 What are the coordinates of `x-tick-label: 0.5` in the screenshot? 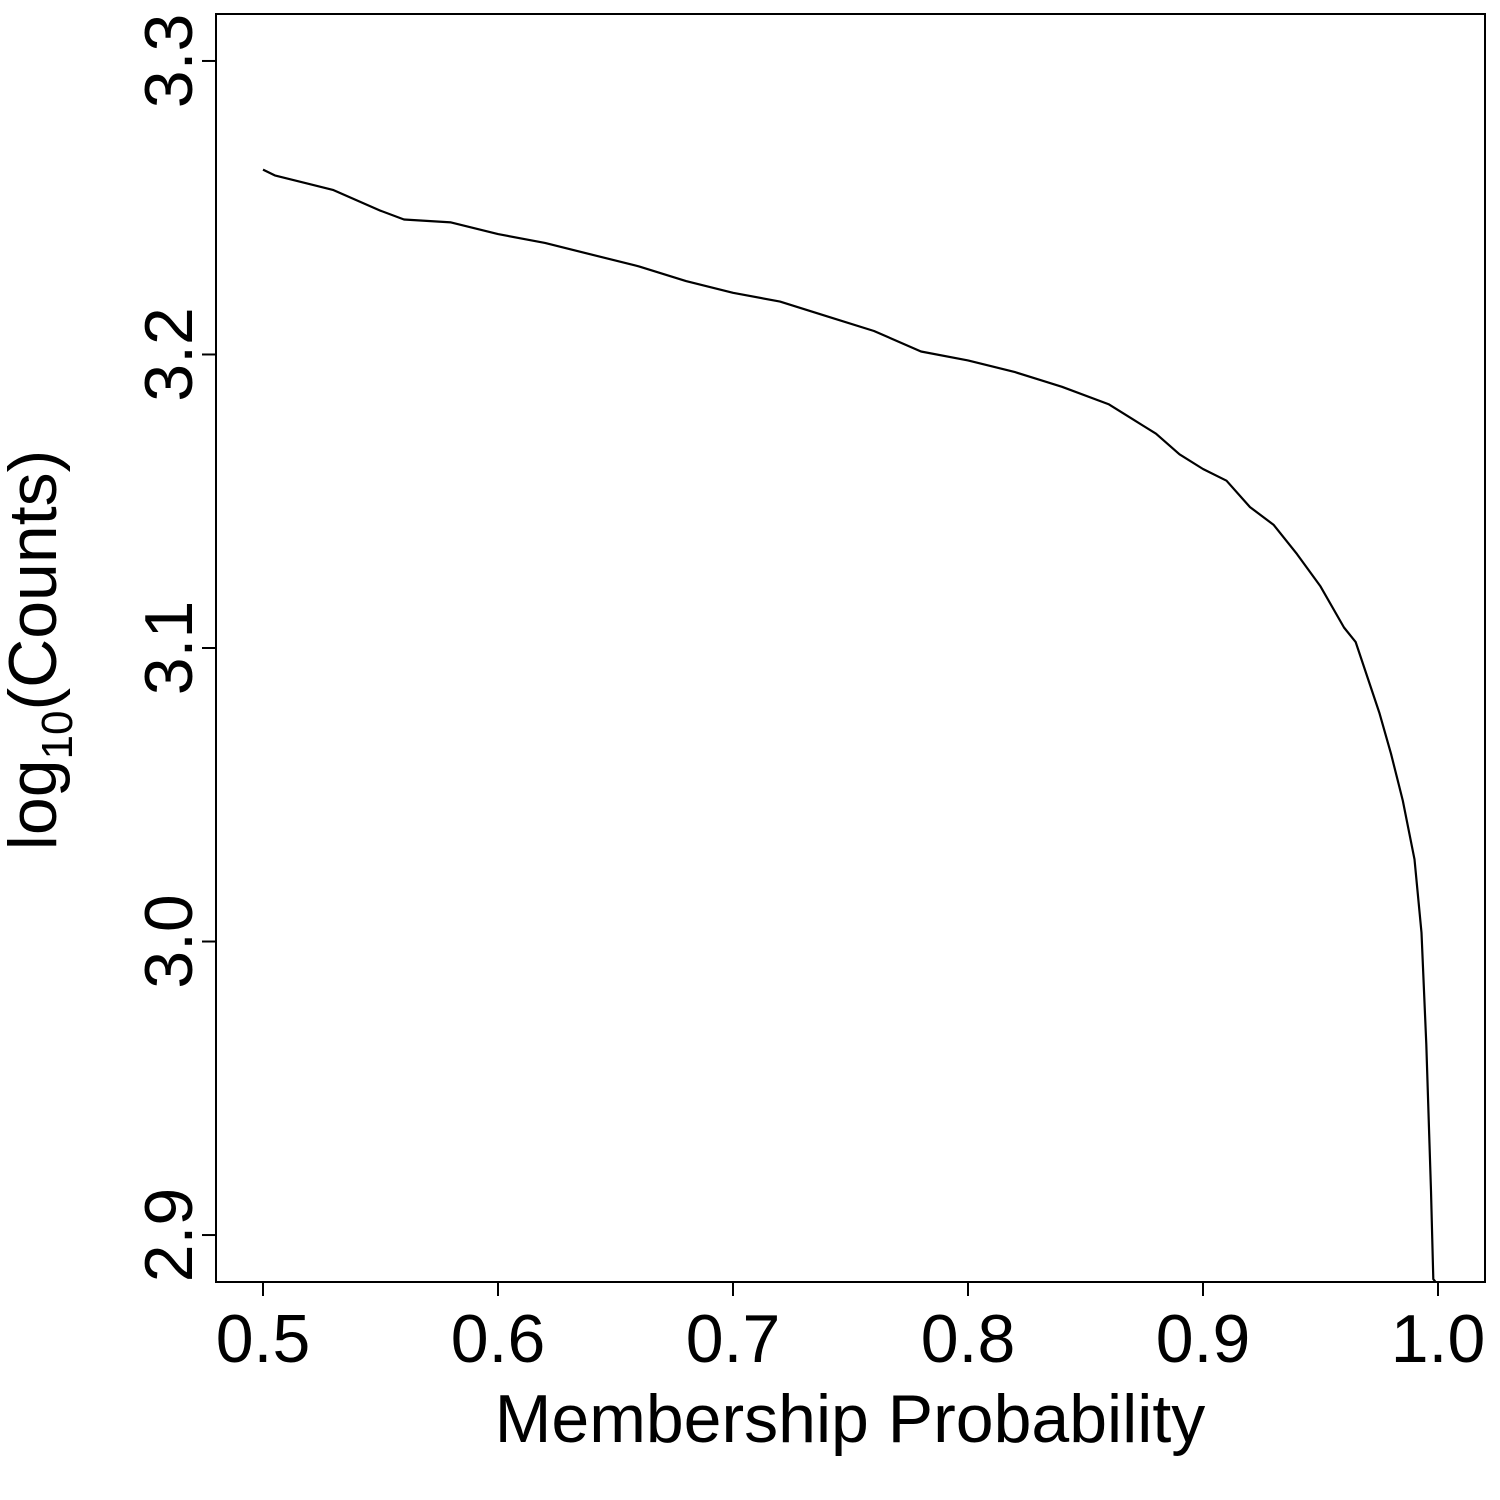 It's located at (263, 1339).